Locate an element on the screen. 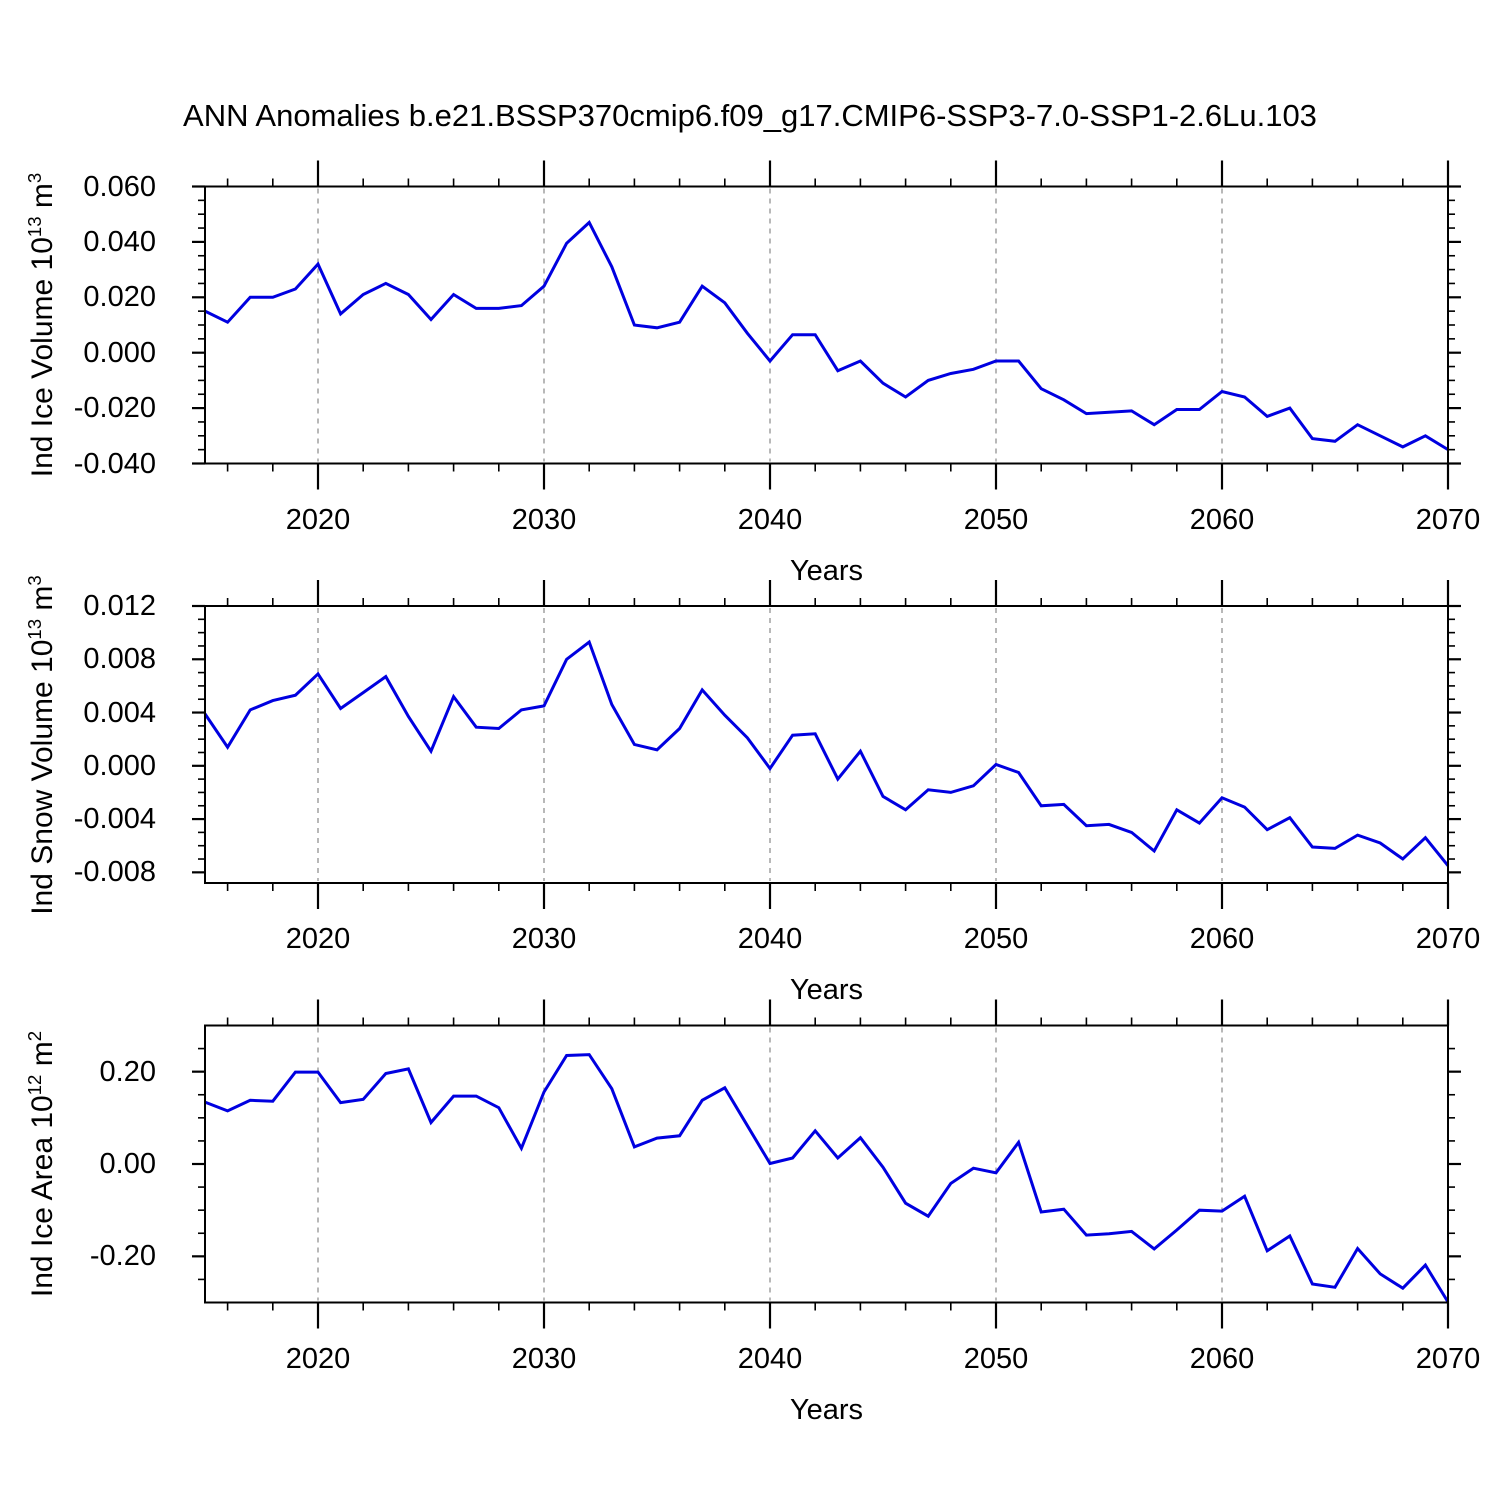  y-tick-label-snow-volume-1: 0.008 is located at coordinates (119, 659).